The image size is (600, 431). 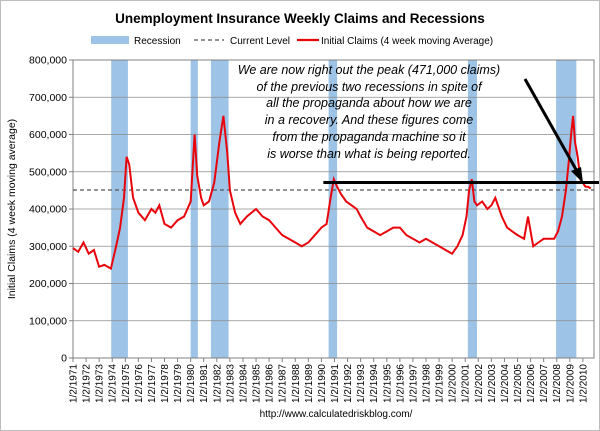 What do you see at coordinates (413, 383) in the screenshot?
I see `x-tick-label: 1/2/1997` at bounding box center [413, 383].